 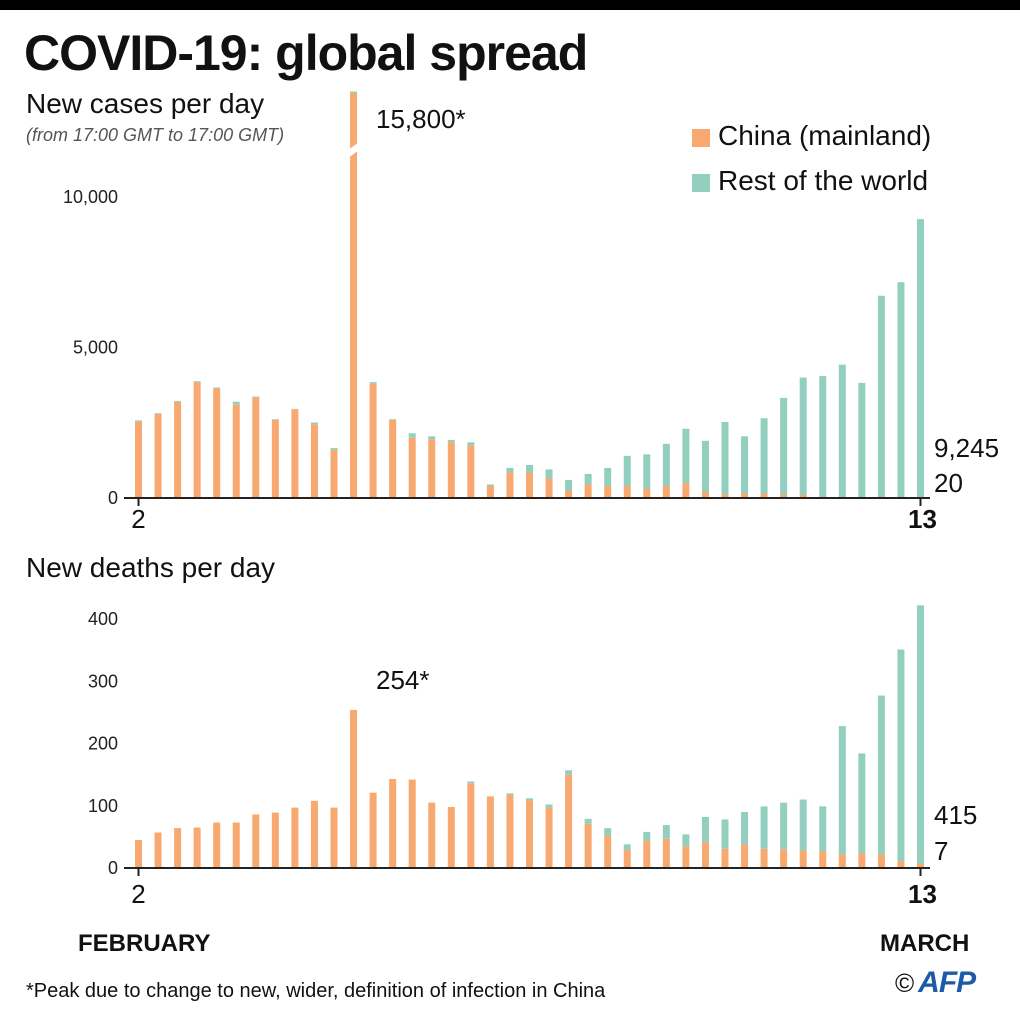 What do you see at coordinates (155, 135) in the screenshot?
I see `cases-time-note: (from 17:00 GMT to 17:00 GMT)` at bounding box center [155, 135].